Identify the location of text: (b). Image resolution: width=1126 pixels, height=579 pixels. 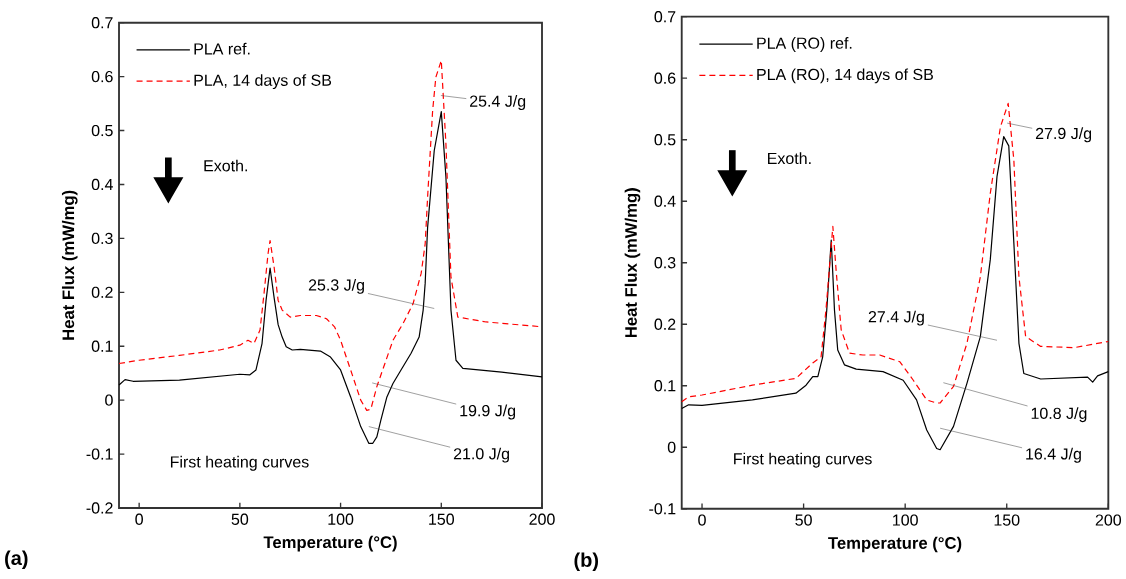
(586, 562).